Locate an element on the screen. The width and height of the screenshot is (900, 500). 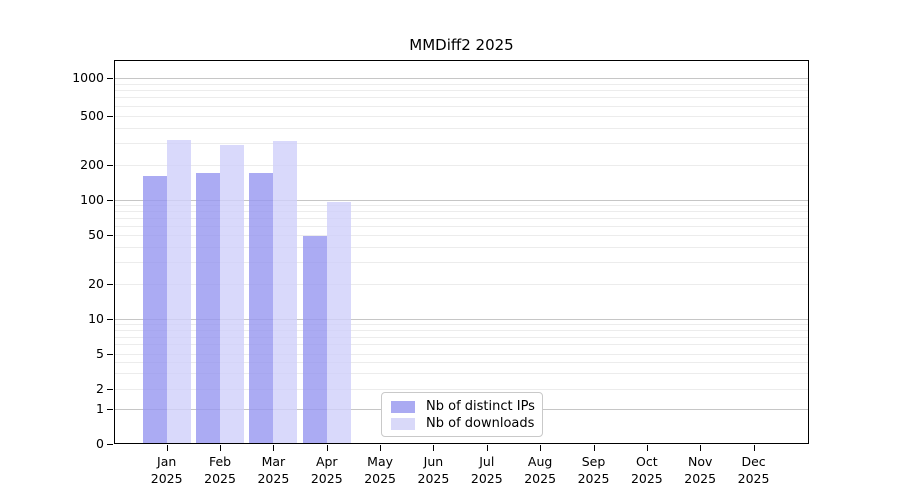
bar-downloads-mar is located at coordinates (285, 291).